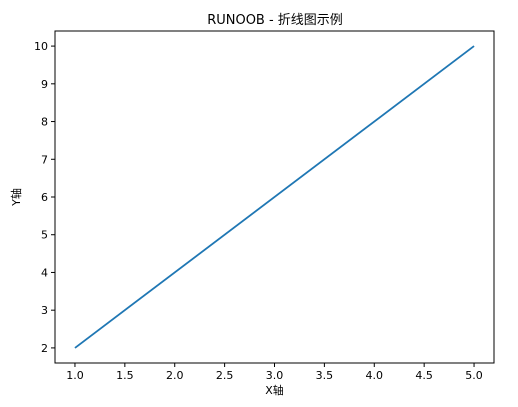 The image size is (518, 407). I want to click on chart-title: RUNOOB - 折线图示例, so click(275, 20).